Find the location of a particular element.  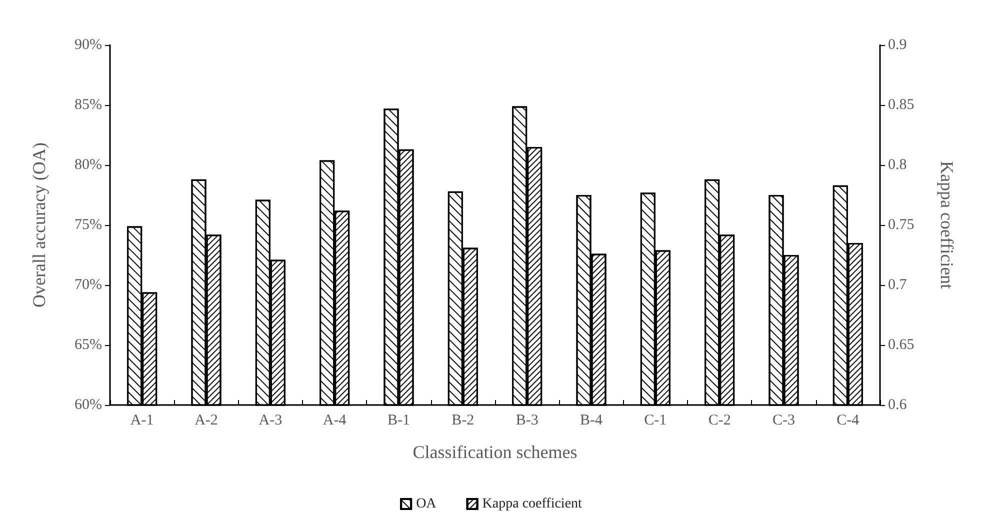

y-tick-label: 75% is located at coordinates (88, 225).